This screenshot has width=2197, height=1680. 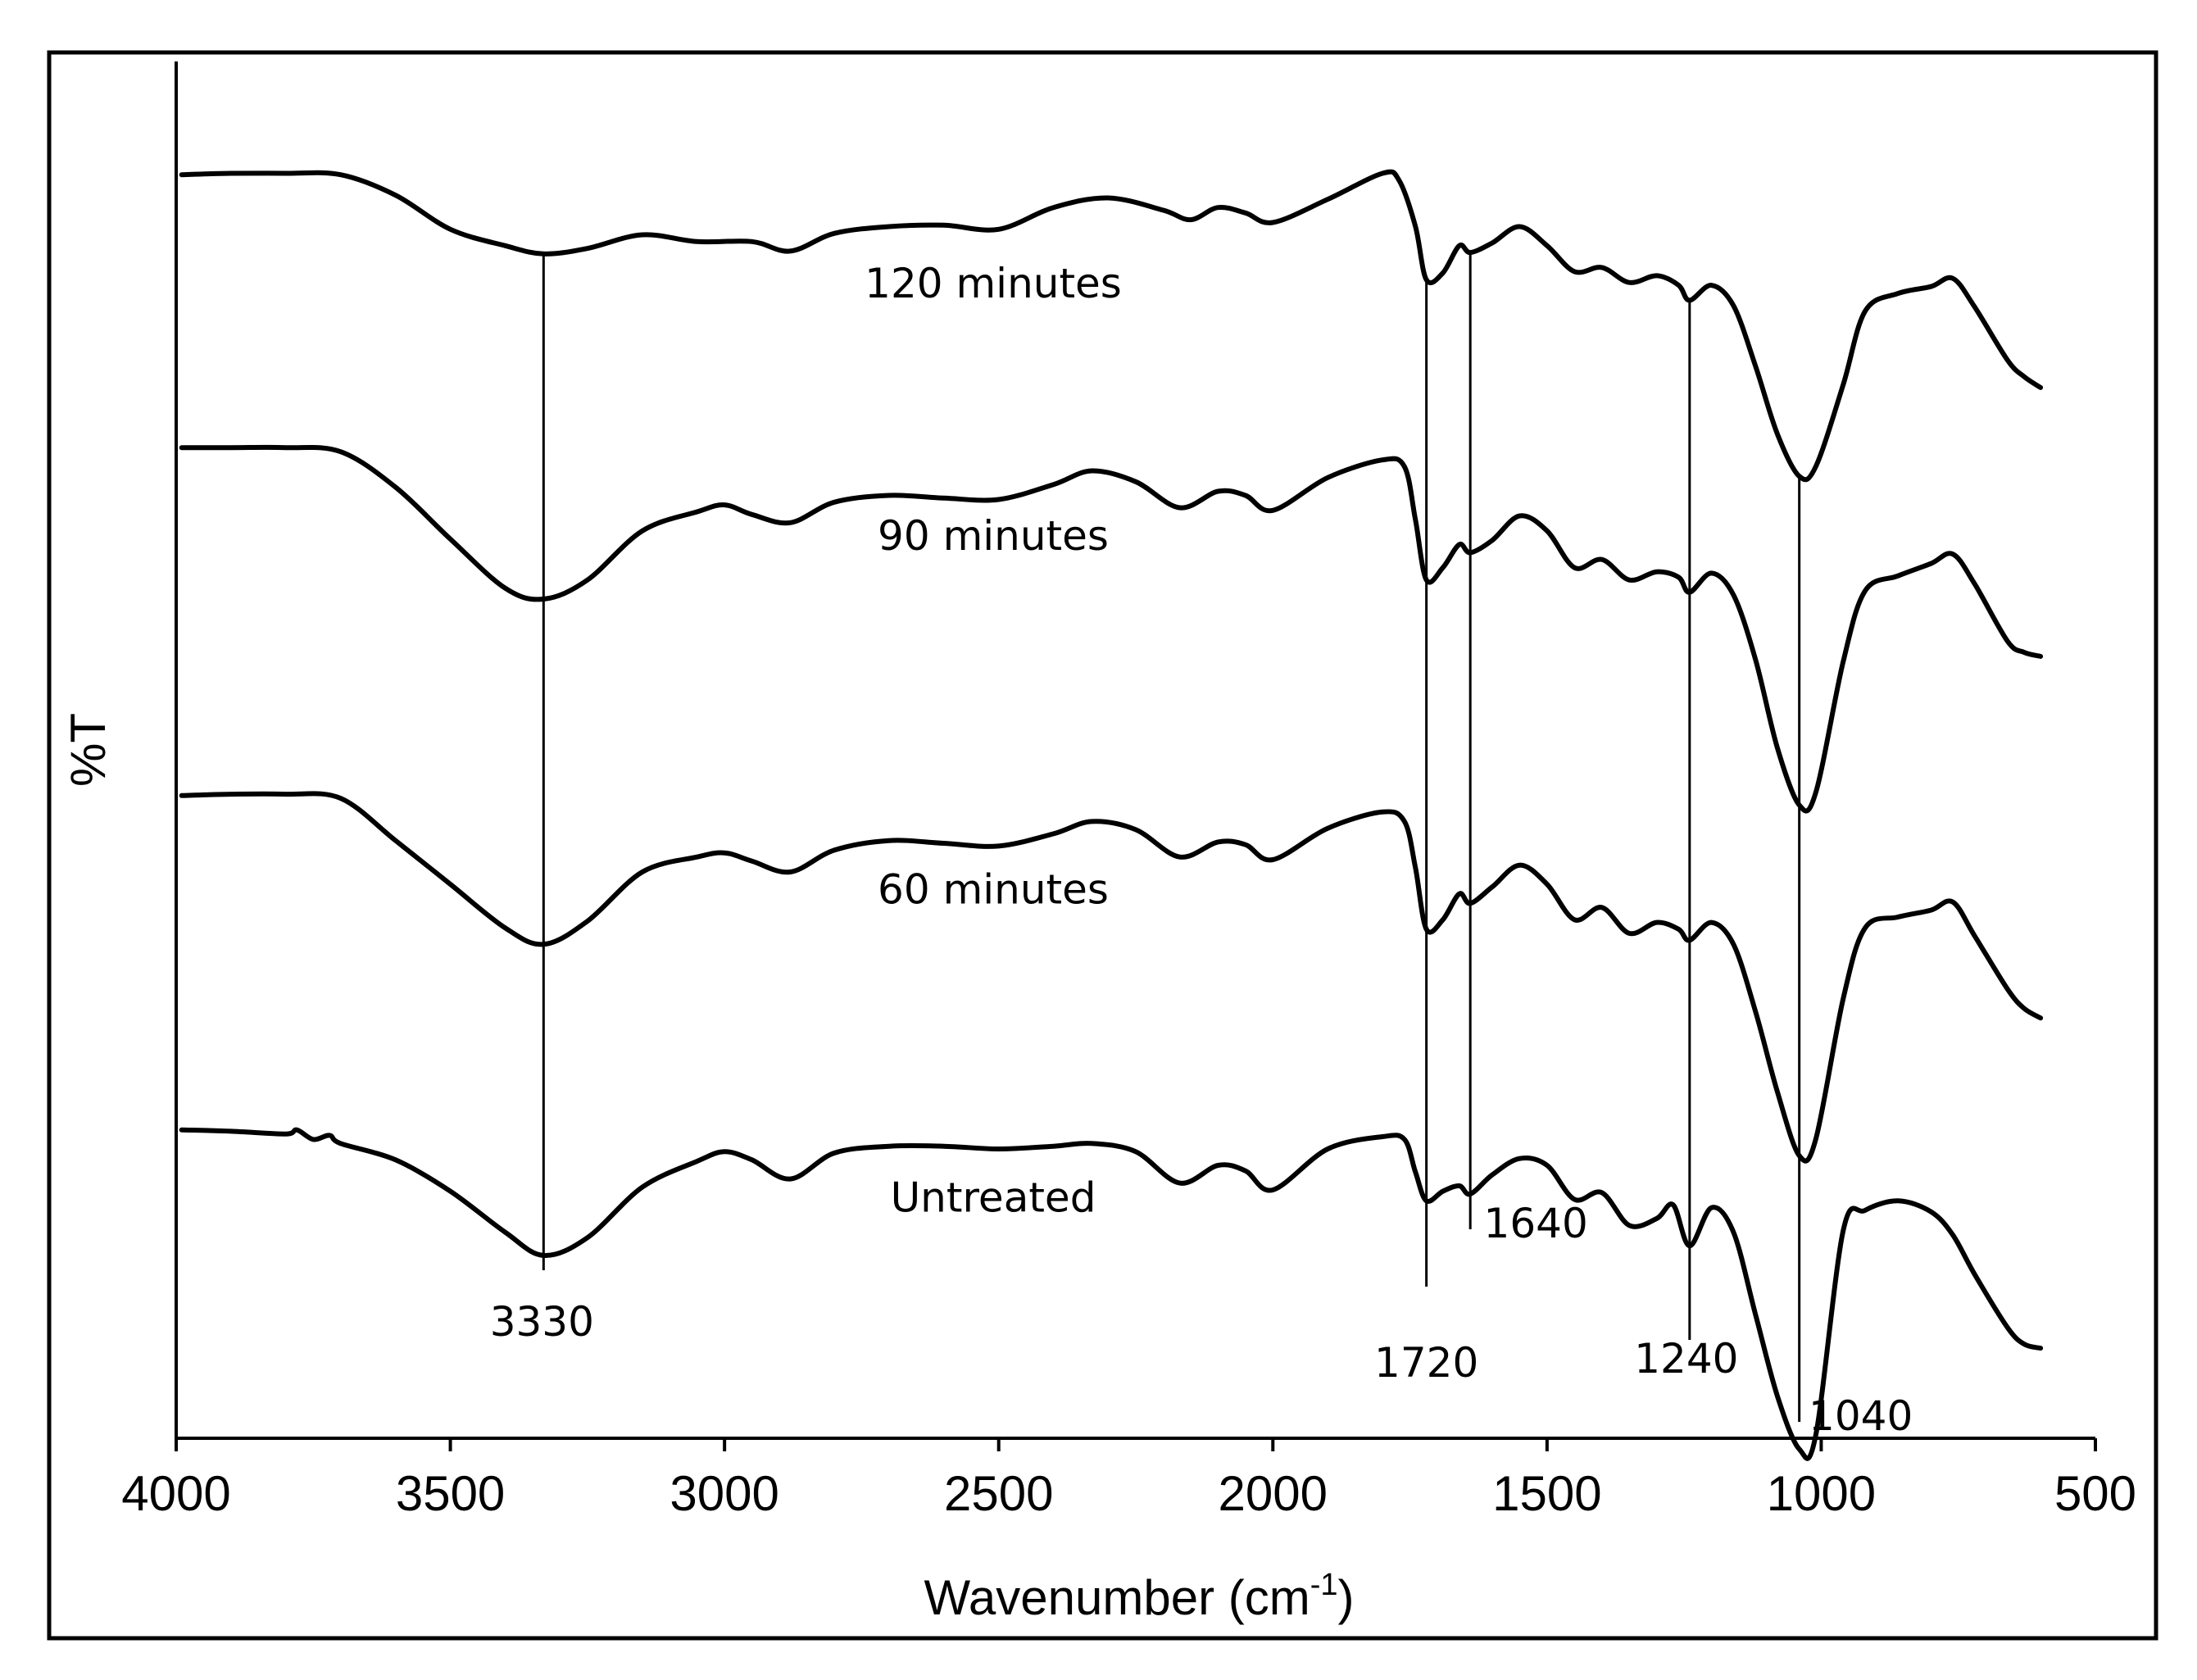 What do you see at coordinates (542, 1322) in the screenshot?
I see `peak-label: 3330` at bounding box center [542, 1322].